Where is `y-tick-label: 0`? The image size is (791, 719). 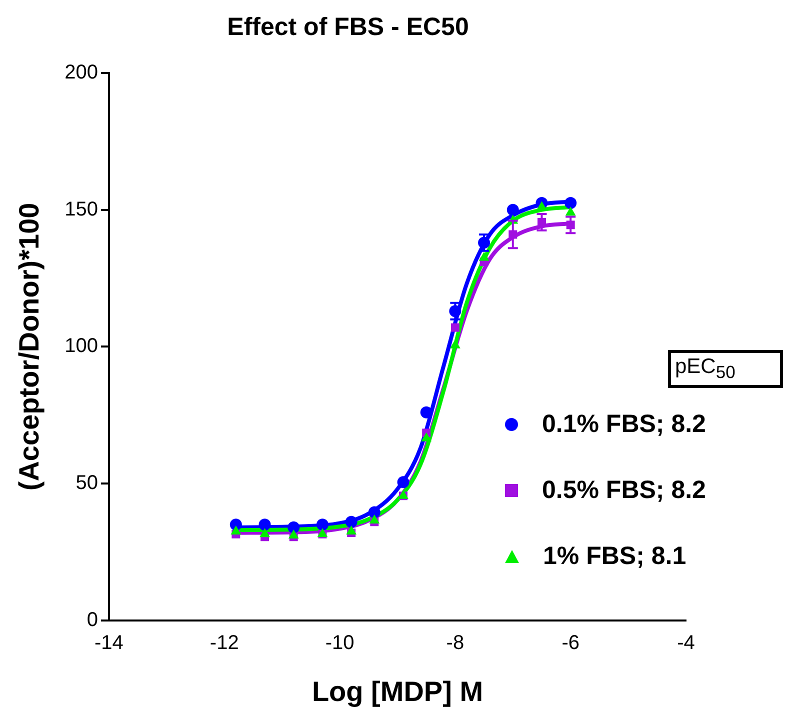
y-tick-label: 0 is located at coordinates (92, 619).